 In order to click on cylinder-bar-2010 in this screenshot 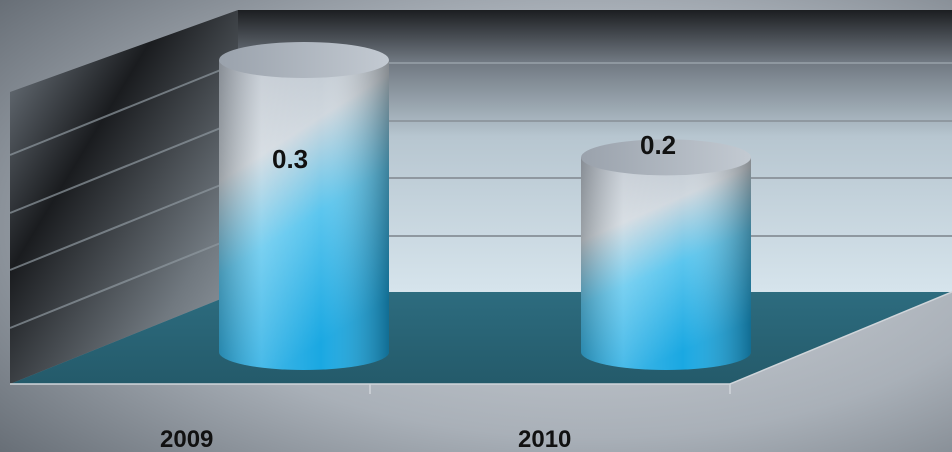, I will do `click(666, 254)`.